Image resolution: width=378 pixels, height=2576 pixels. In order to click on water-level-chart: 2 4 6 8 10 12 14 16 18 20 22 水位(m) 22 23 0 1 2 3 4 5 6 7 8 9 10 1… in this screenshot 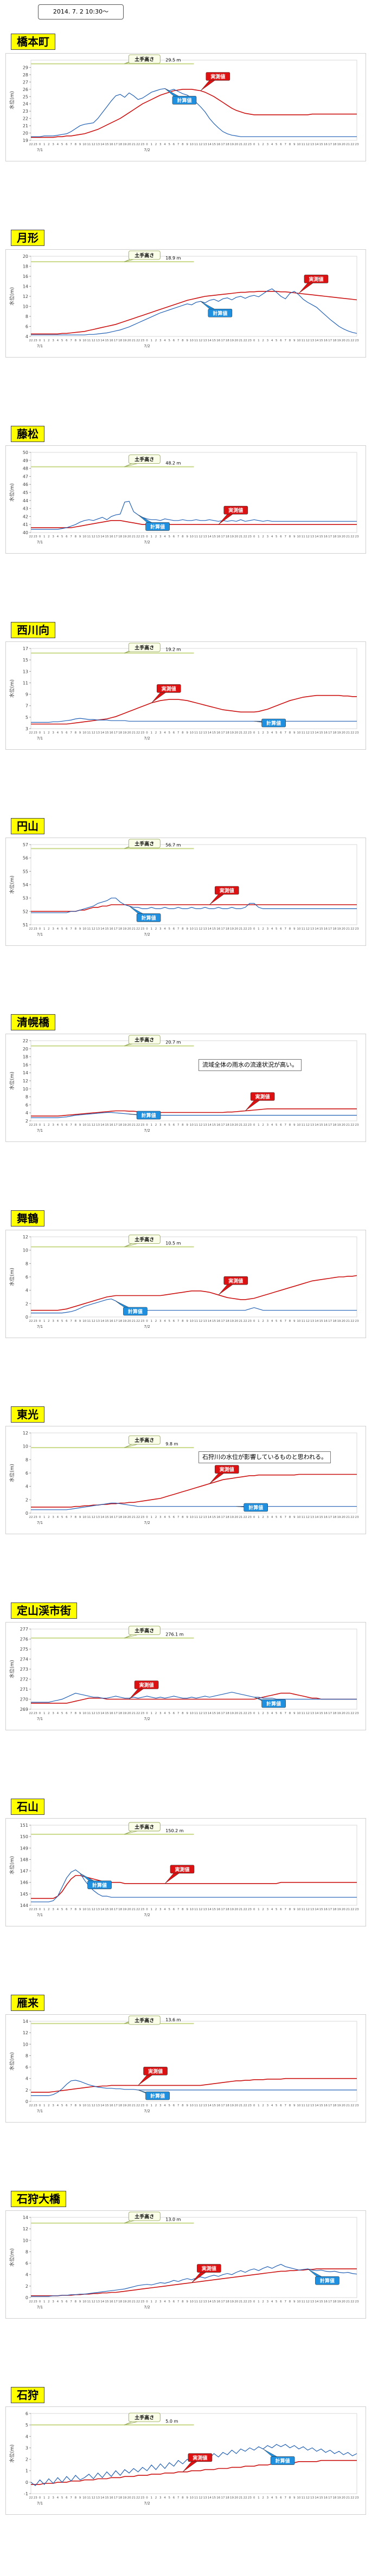, I will do `click(186, 1088)`.